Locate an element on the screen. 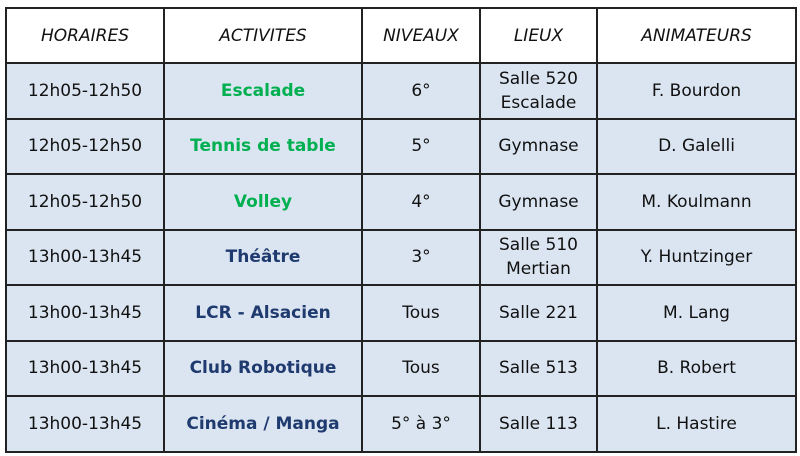  instructor-cell: F. Bourdon is located at coordinates (696, 91).